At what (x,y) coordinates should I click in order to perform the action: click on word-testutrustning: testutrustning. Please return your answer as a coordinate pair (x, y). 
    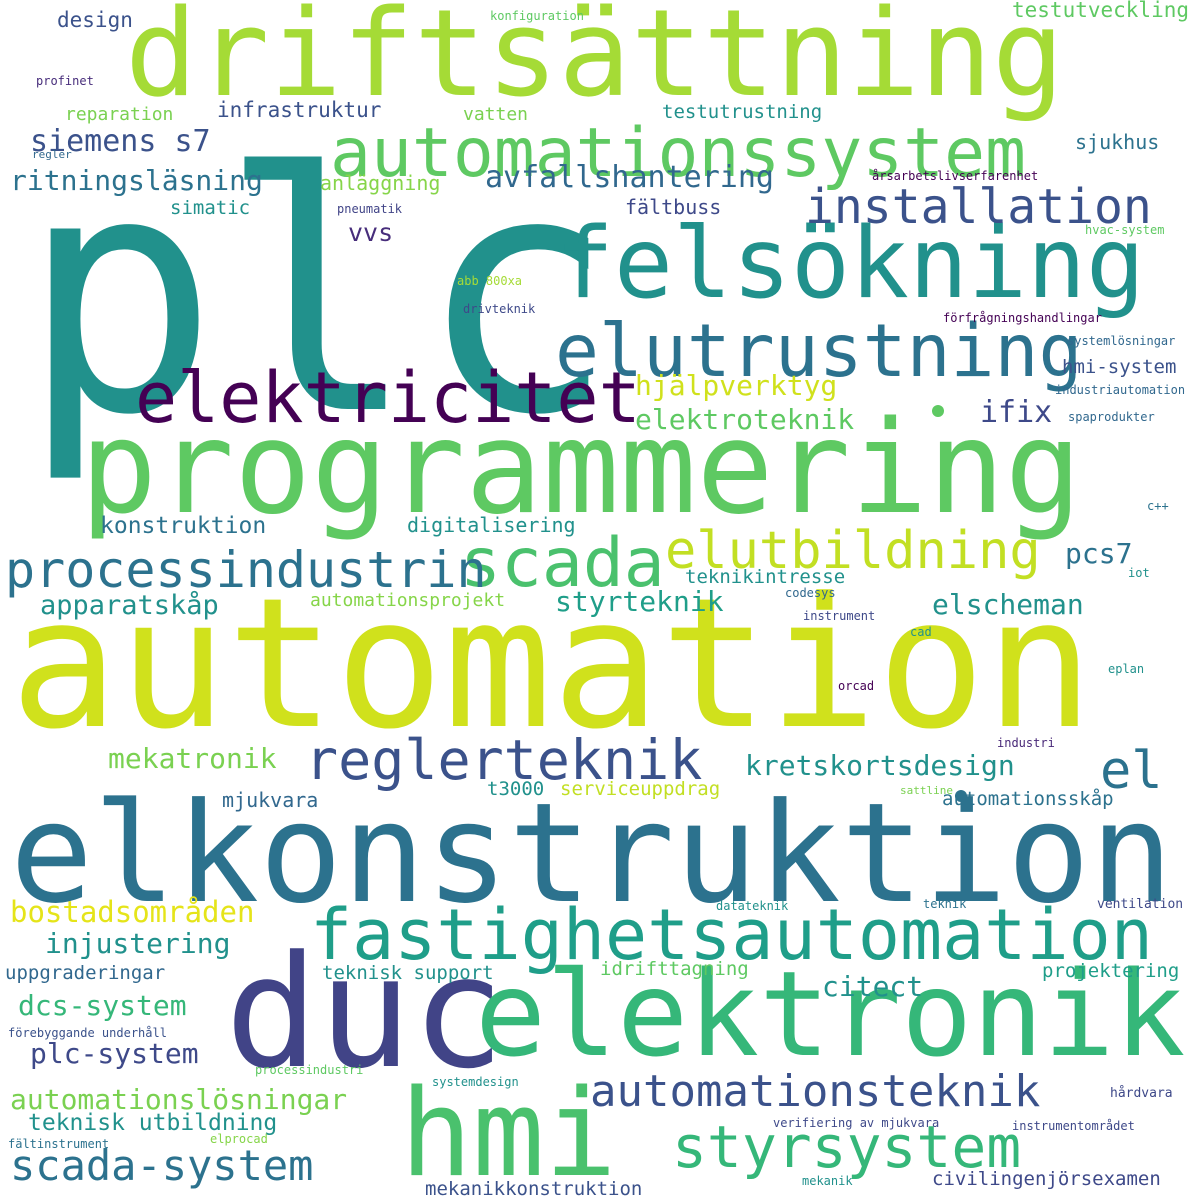
    Looking at the image, I should click on (742, 112).